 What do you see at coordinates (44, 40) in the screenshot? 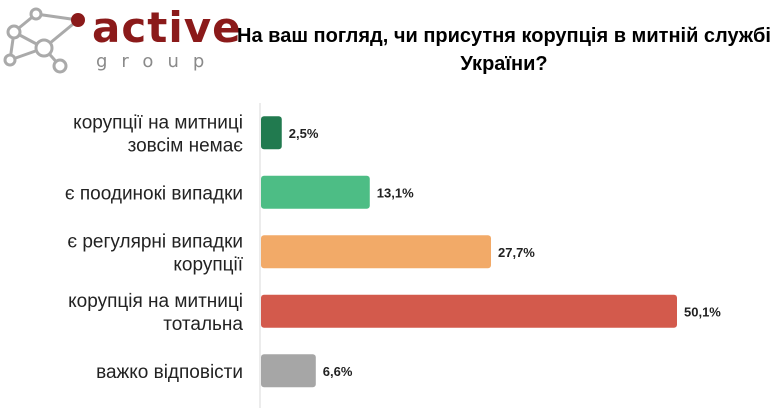
I see `network-icon` at bounding box center [44, 40].